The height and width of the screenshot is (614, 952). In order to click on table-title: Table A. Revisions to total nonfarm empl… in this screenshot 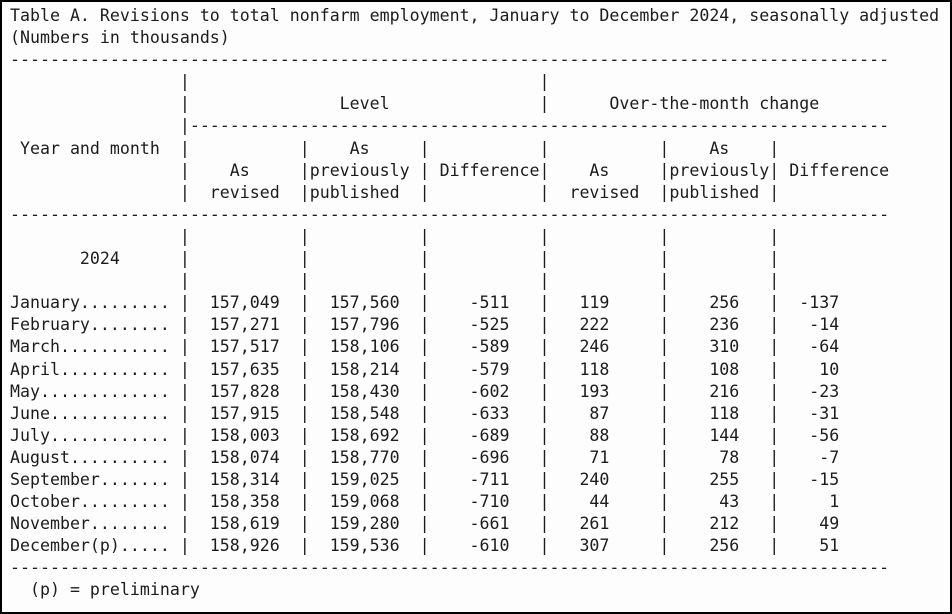, I will do `click(475, 15)`.